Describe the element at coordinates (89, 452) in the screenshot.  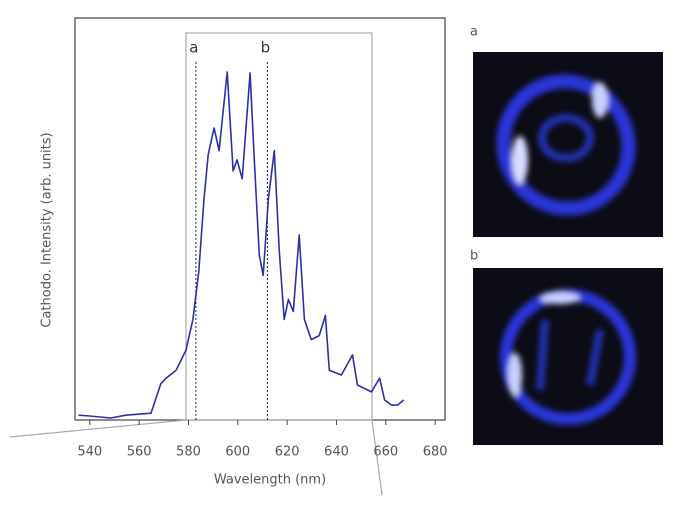
I see `x-tick-label: 540` at that location.